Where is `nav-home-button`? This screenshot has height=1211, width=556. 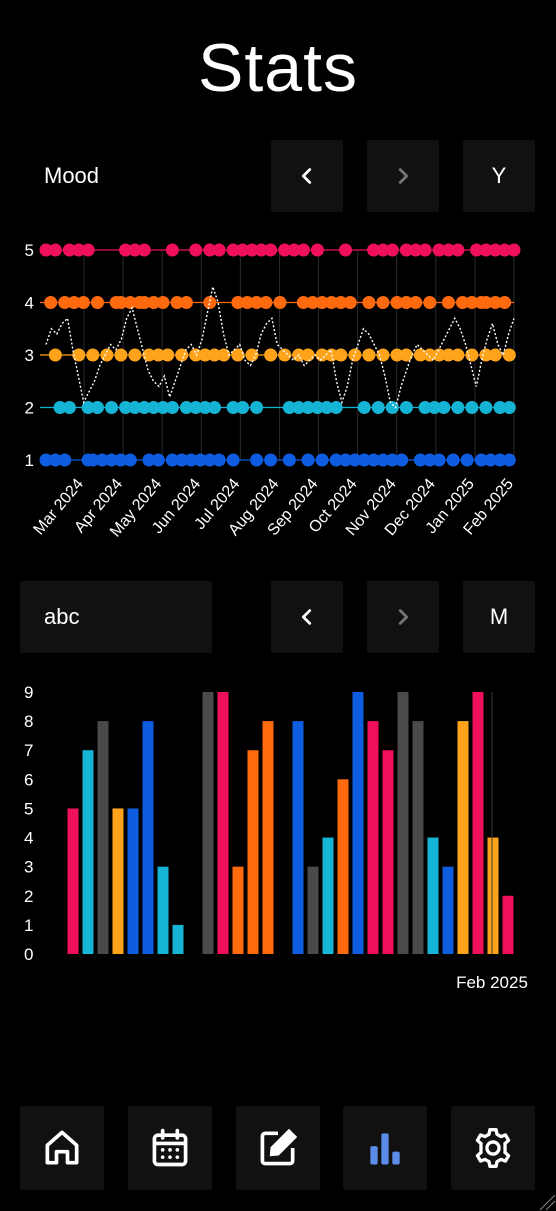 nav-home-button is located at coordinates (62, 1148).